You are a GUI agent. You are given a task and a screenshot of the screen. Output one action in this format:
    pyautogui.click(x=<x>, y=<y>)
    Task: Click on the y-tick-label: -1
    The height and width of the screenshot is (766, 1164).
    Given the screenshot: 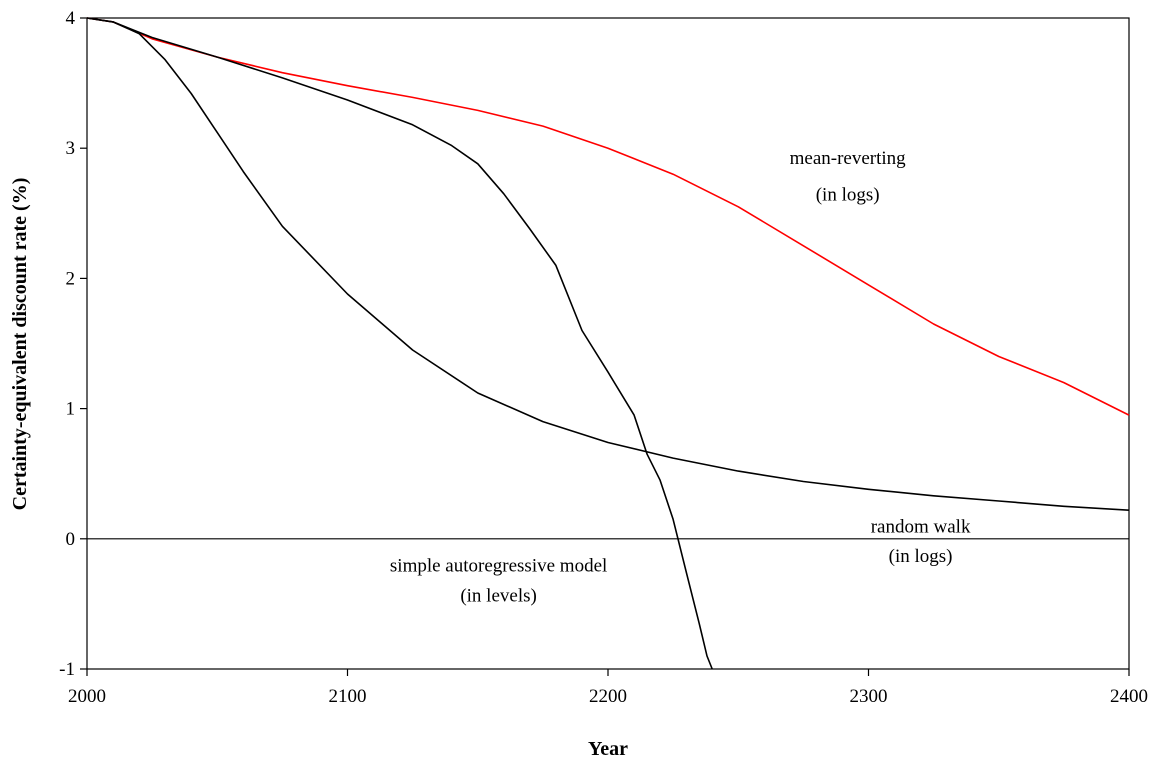 What is the action you would take?
    pyautogui.click(x=67, y=669)
    